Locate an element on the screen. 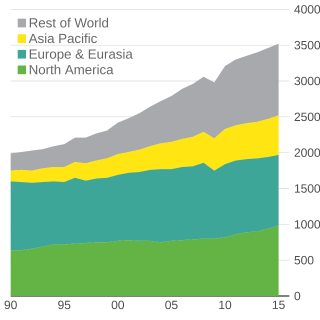 The width and height of the screenshot is (320, 320). x-tick-label: 90 is located at coordinates (10, 305).